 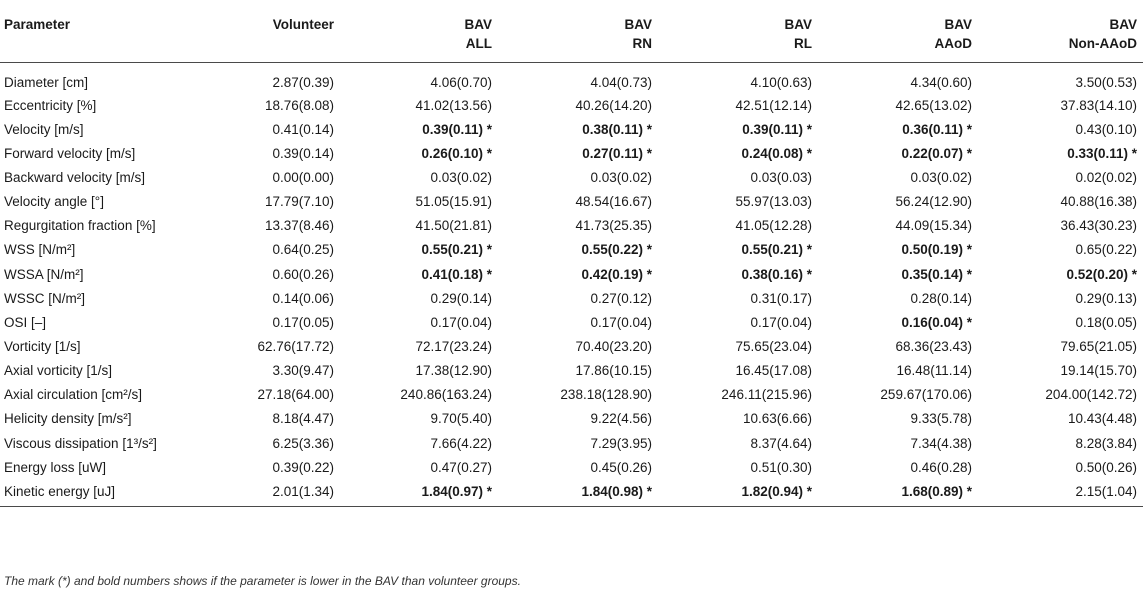 What do you see at coordinates (303, 274) in the screenshot?
I see `value-cell: 0.60(0.26)` at bounding box center [303, 274].